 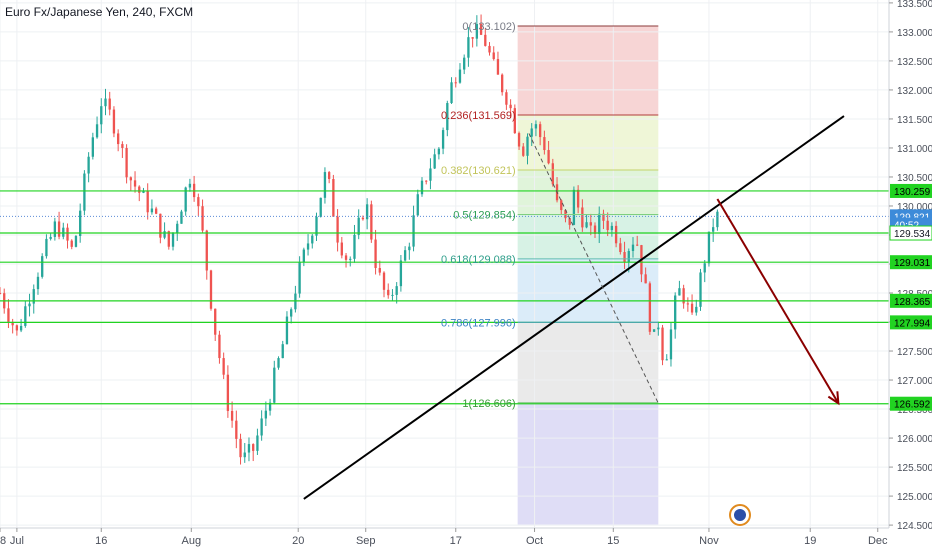 I want to click on price-label: 127.994, so click(x=912, y=323).